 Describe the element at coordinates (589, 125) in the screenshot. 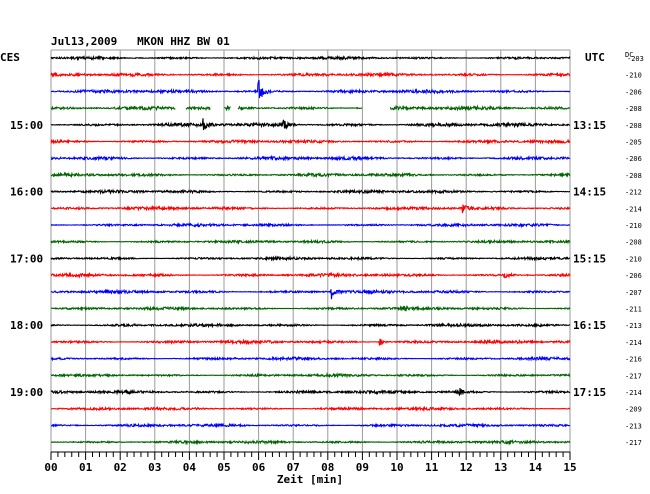

I see `right-hour-label: 13:15` at that location.